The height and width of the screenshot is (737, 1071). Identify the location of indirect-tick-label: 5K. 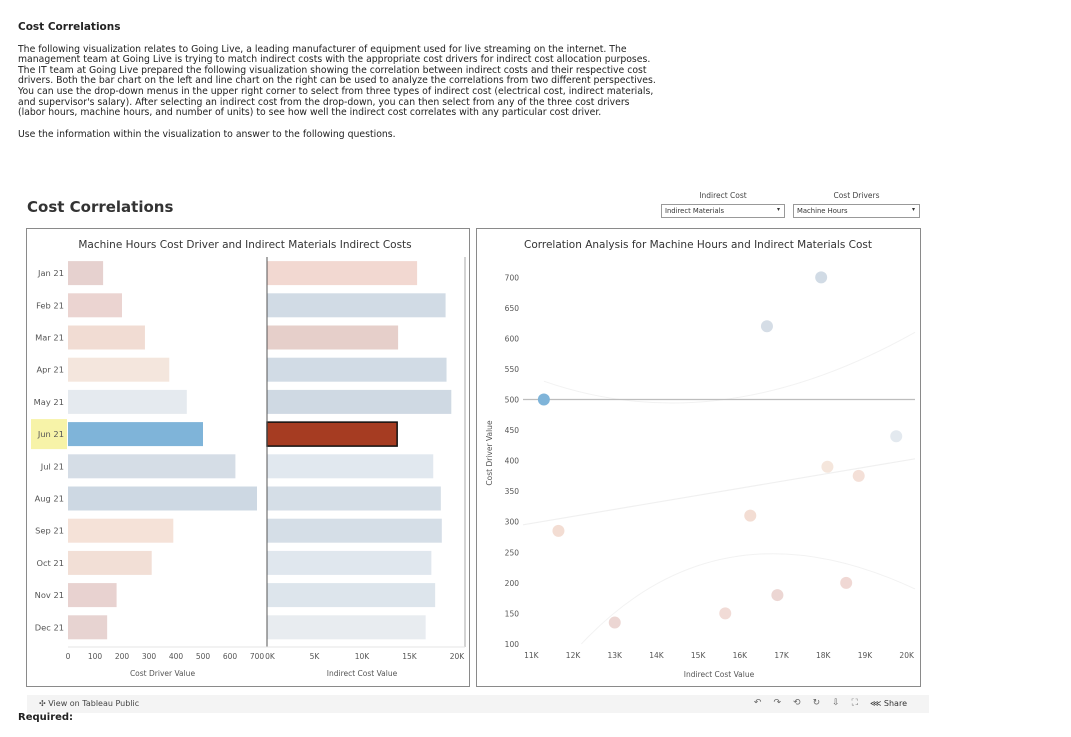
(315, 656).